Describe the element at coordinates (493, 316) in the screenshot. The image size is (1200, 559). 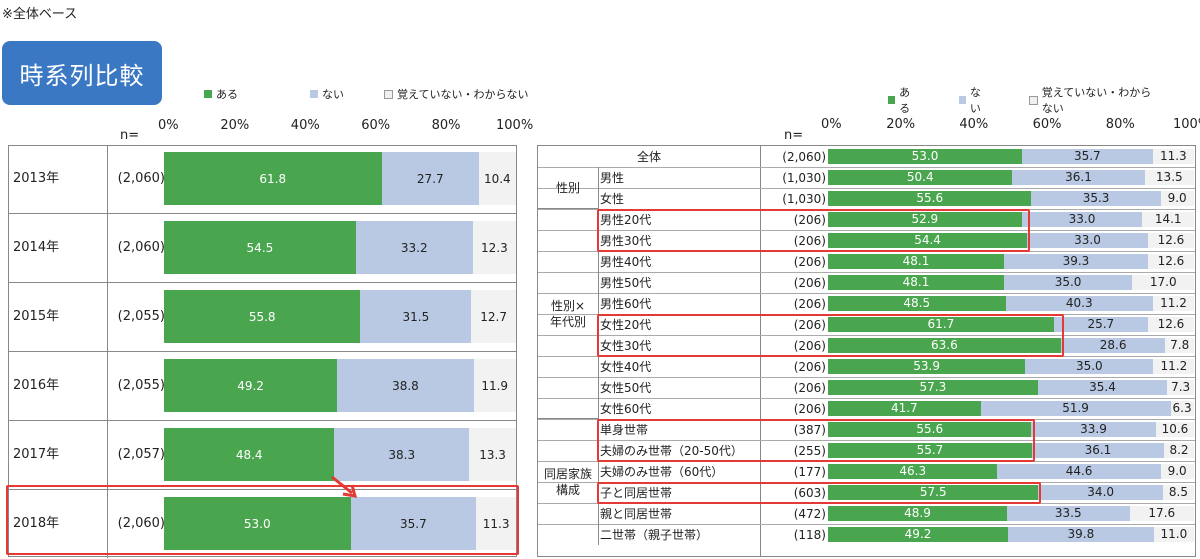
I see `bar-unknown: 12.7` at that location.